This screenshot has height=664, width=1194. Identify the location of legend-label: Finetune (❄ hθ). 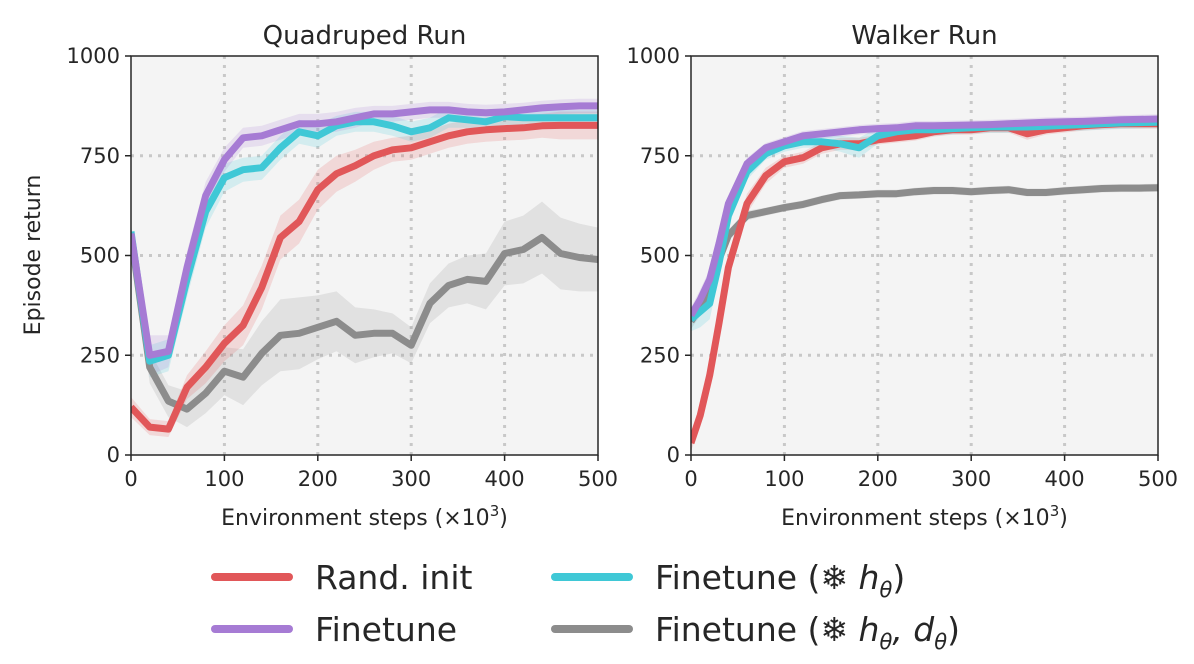
(780, 580).